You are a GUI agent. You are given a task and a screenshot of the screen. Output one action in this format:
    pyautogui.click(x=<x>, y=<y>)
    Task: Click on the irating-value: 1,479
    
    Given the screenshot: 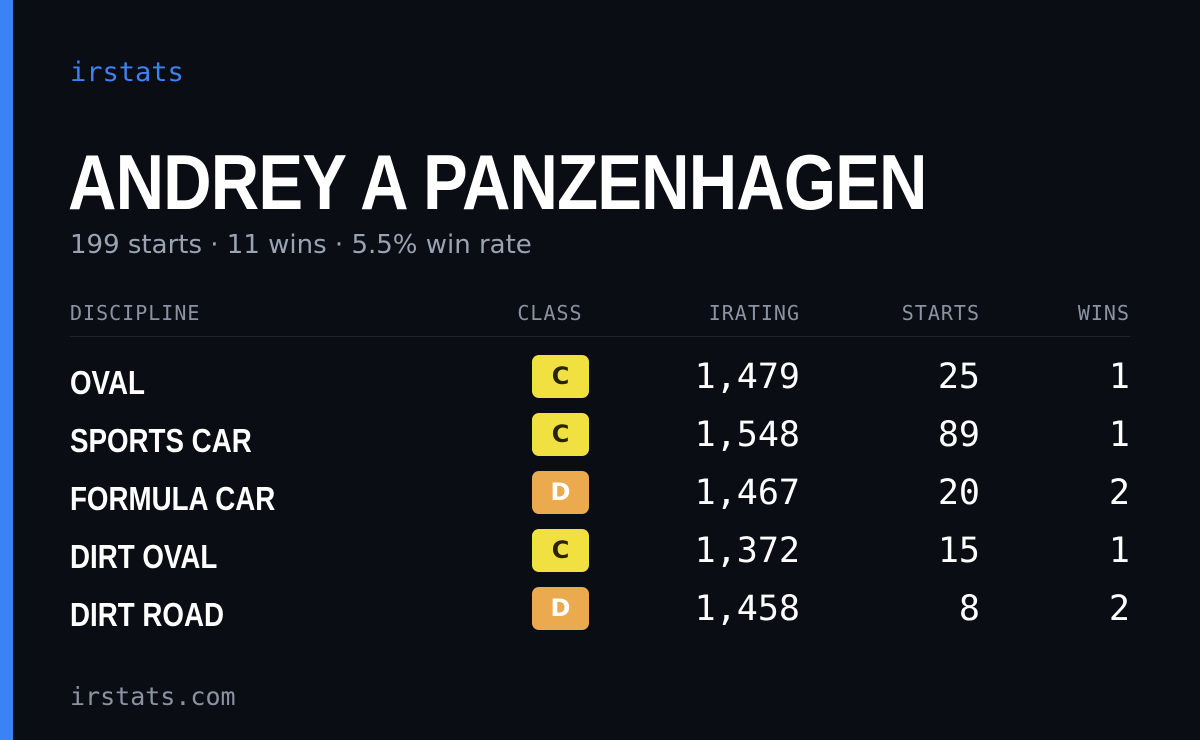 What is the action you would take?
    pyautogui.click(x=747, y=377)
    